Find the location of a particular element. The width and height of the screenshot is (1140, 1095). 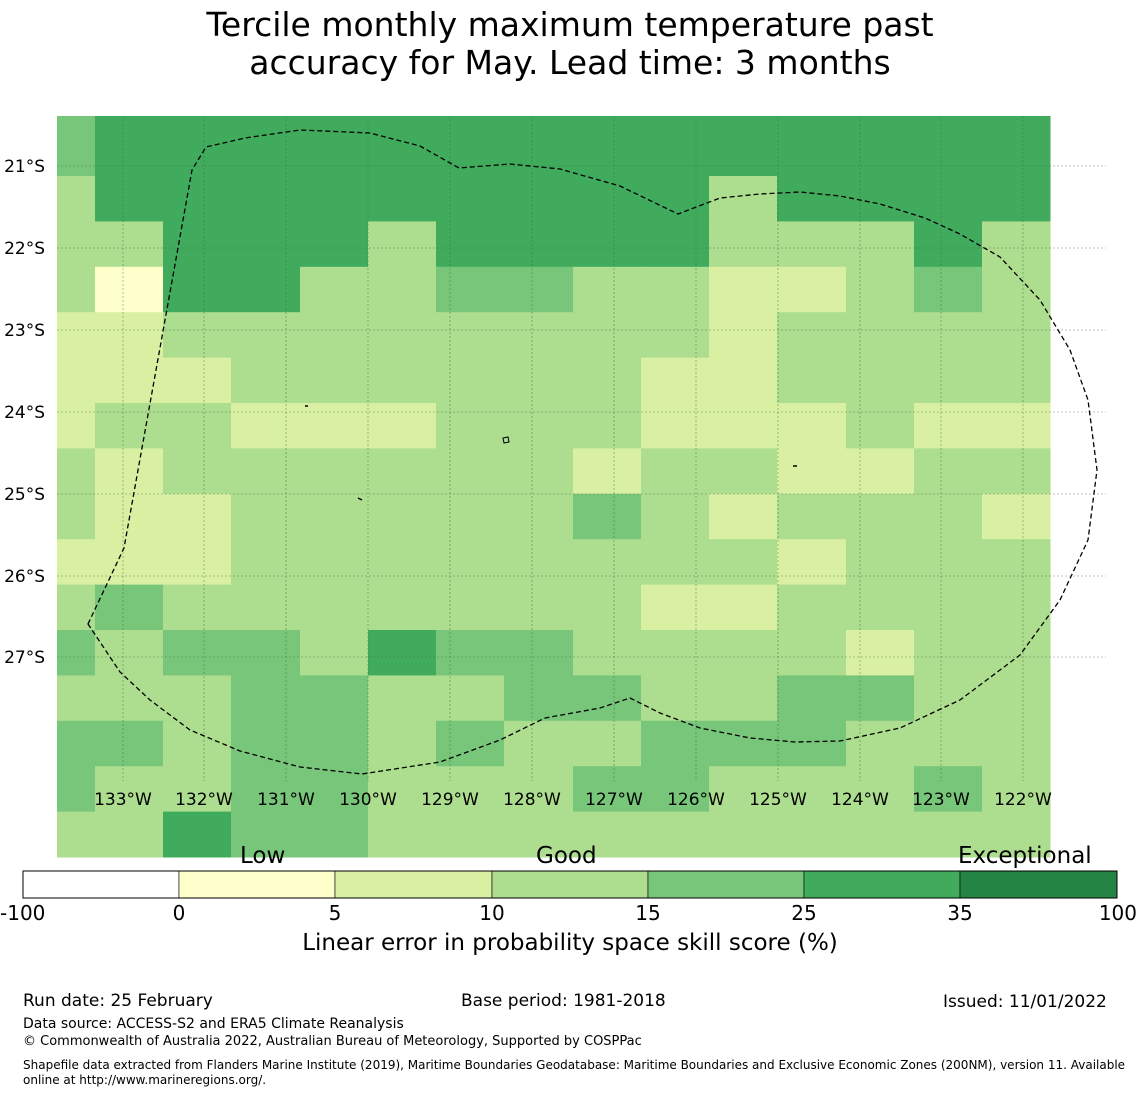

latitude-label: 21°S is located at coordinates (24, 167).